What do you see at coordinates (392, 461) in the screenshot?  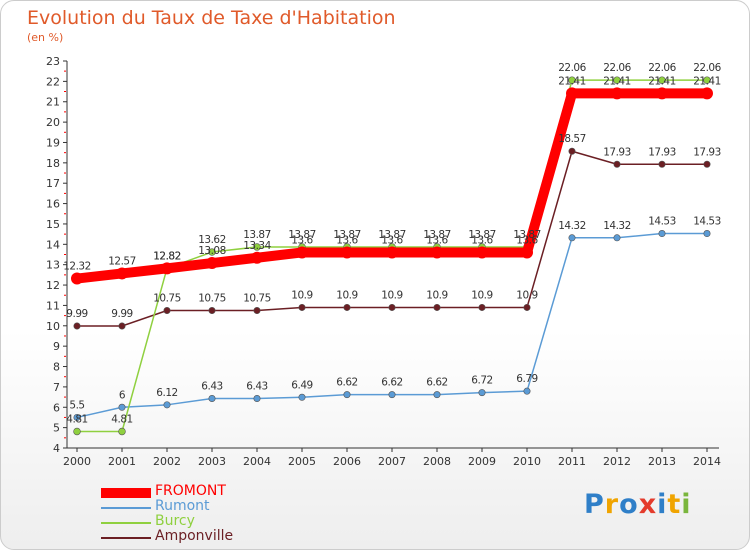 I see `x-tick-label: 2007` at bounding box center [392, 461].